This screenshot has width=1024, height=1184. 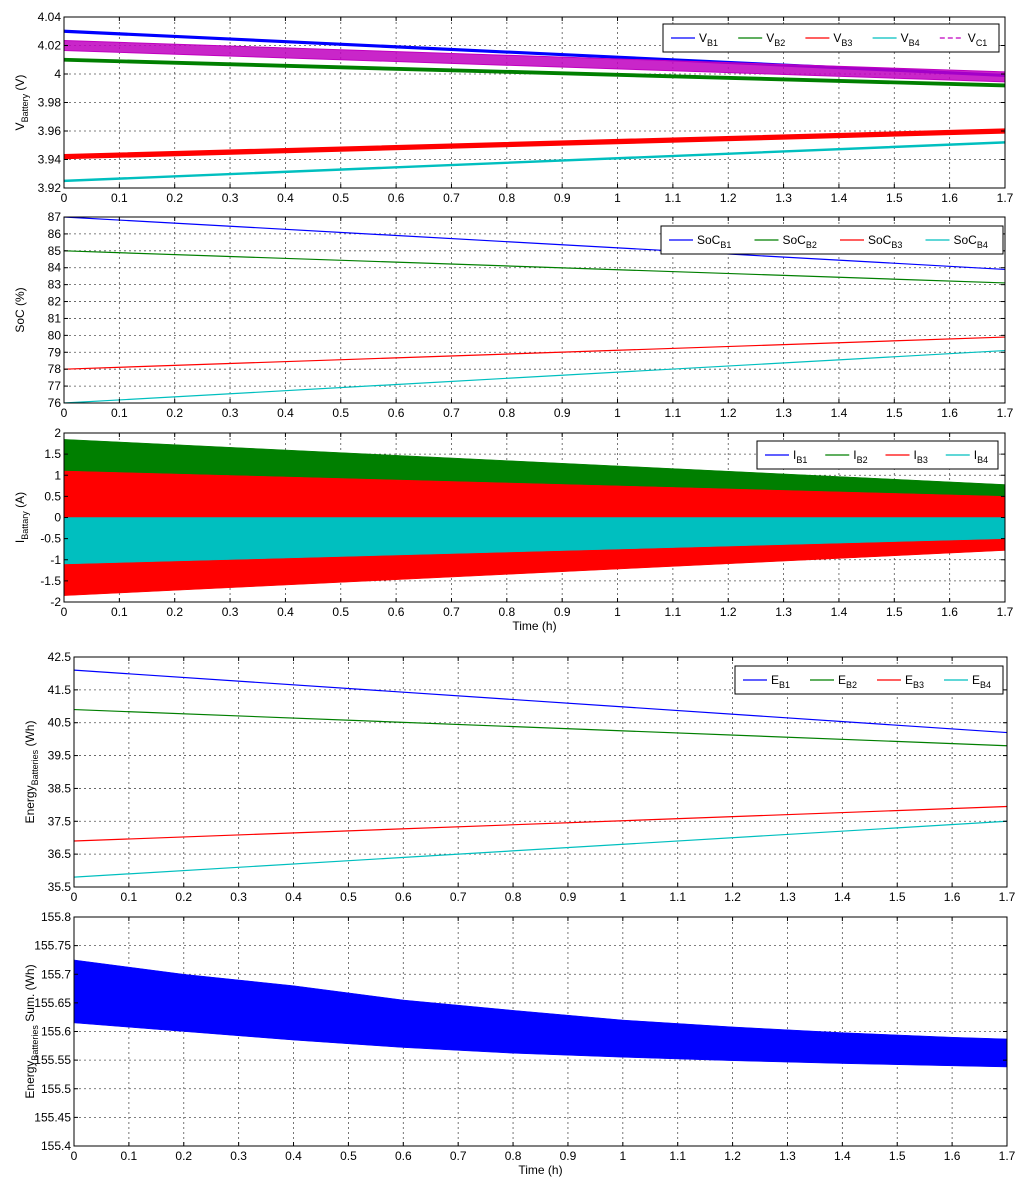 What do you see at coordinates (56, 1089) in the screenshot?
I see `y-tick-label: 155.5` at bounding box center [56, 1089].